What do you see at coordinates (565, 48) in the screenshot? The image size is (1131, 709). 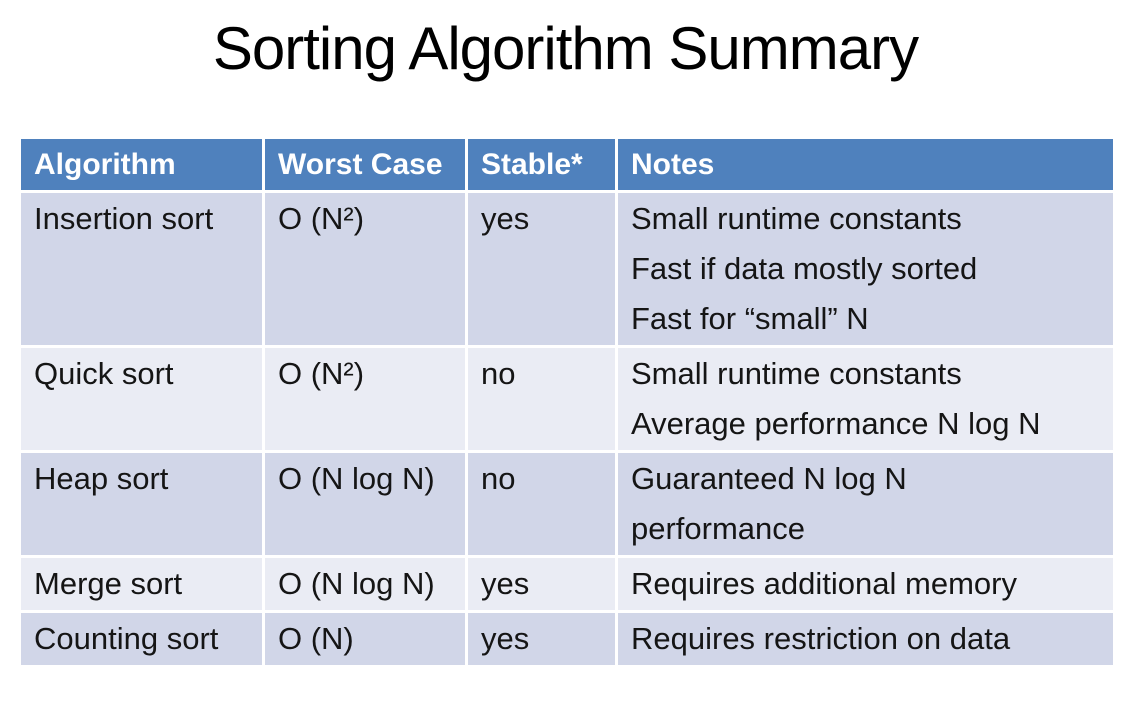 I see `slide-title: Sorting Algorithm Summary` at bounding box center [565, 48].